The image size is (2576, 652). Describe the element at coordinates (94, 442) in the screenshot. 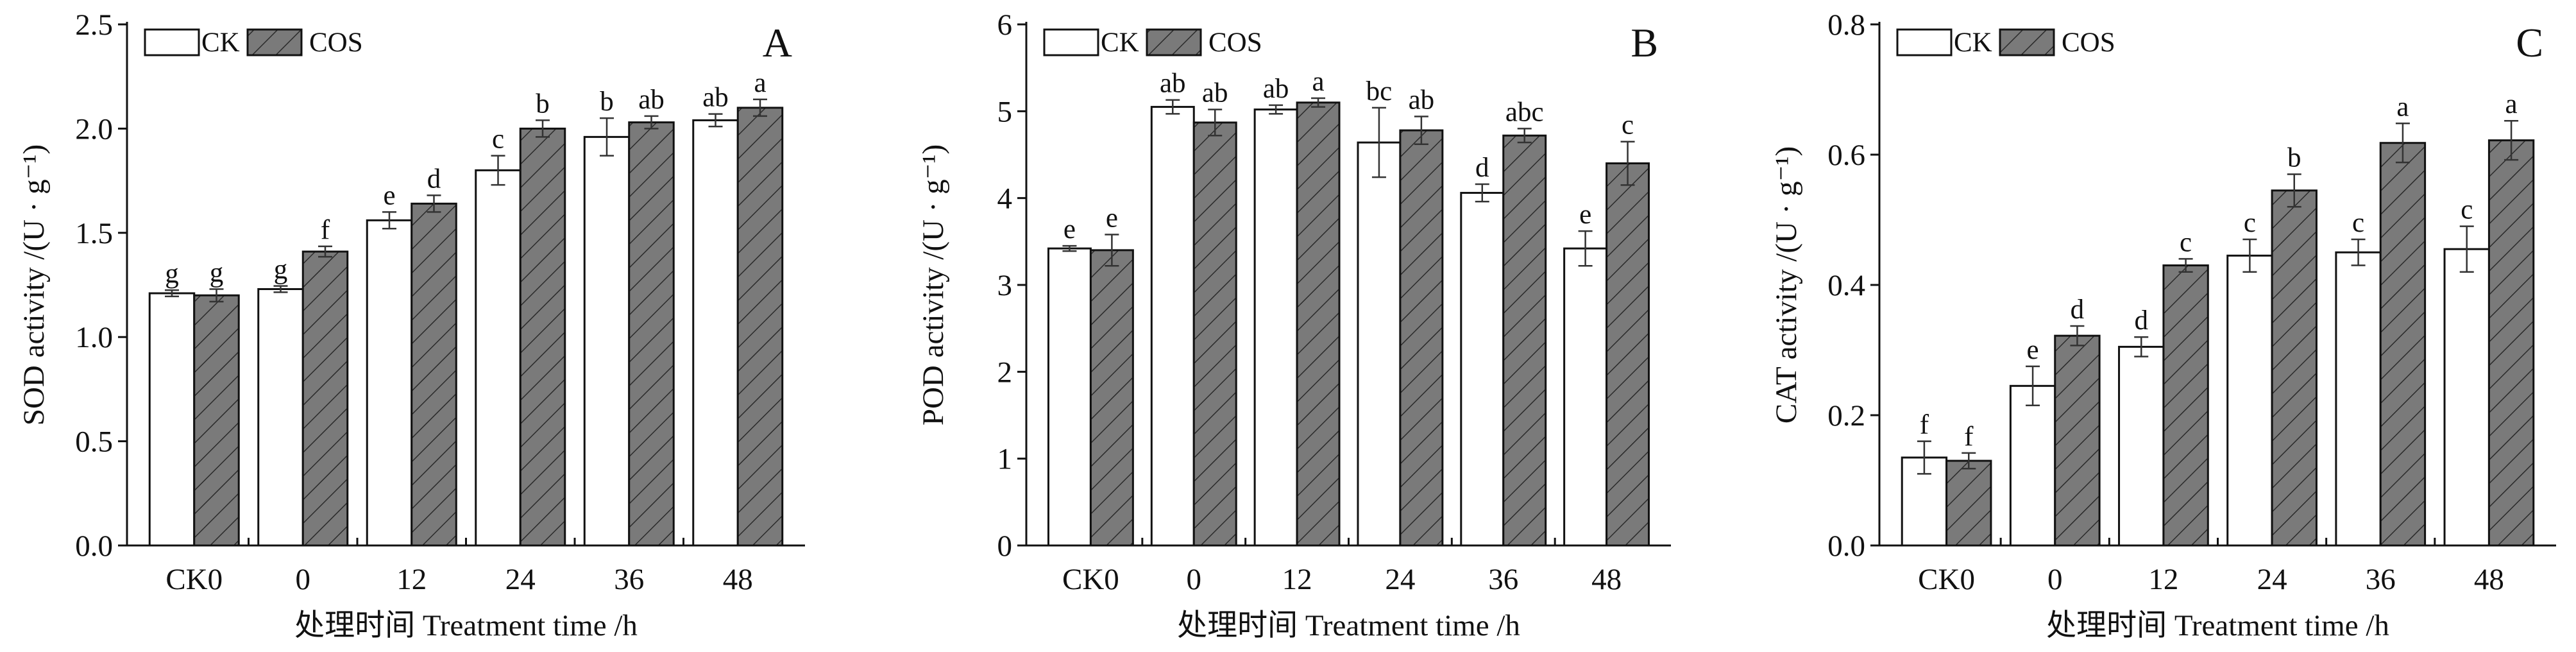

I see `y-tick-label: 0.5` at that location.